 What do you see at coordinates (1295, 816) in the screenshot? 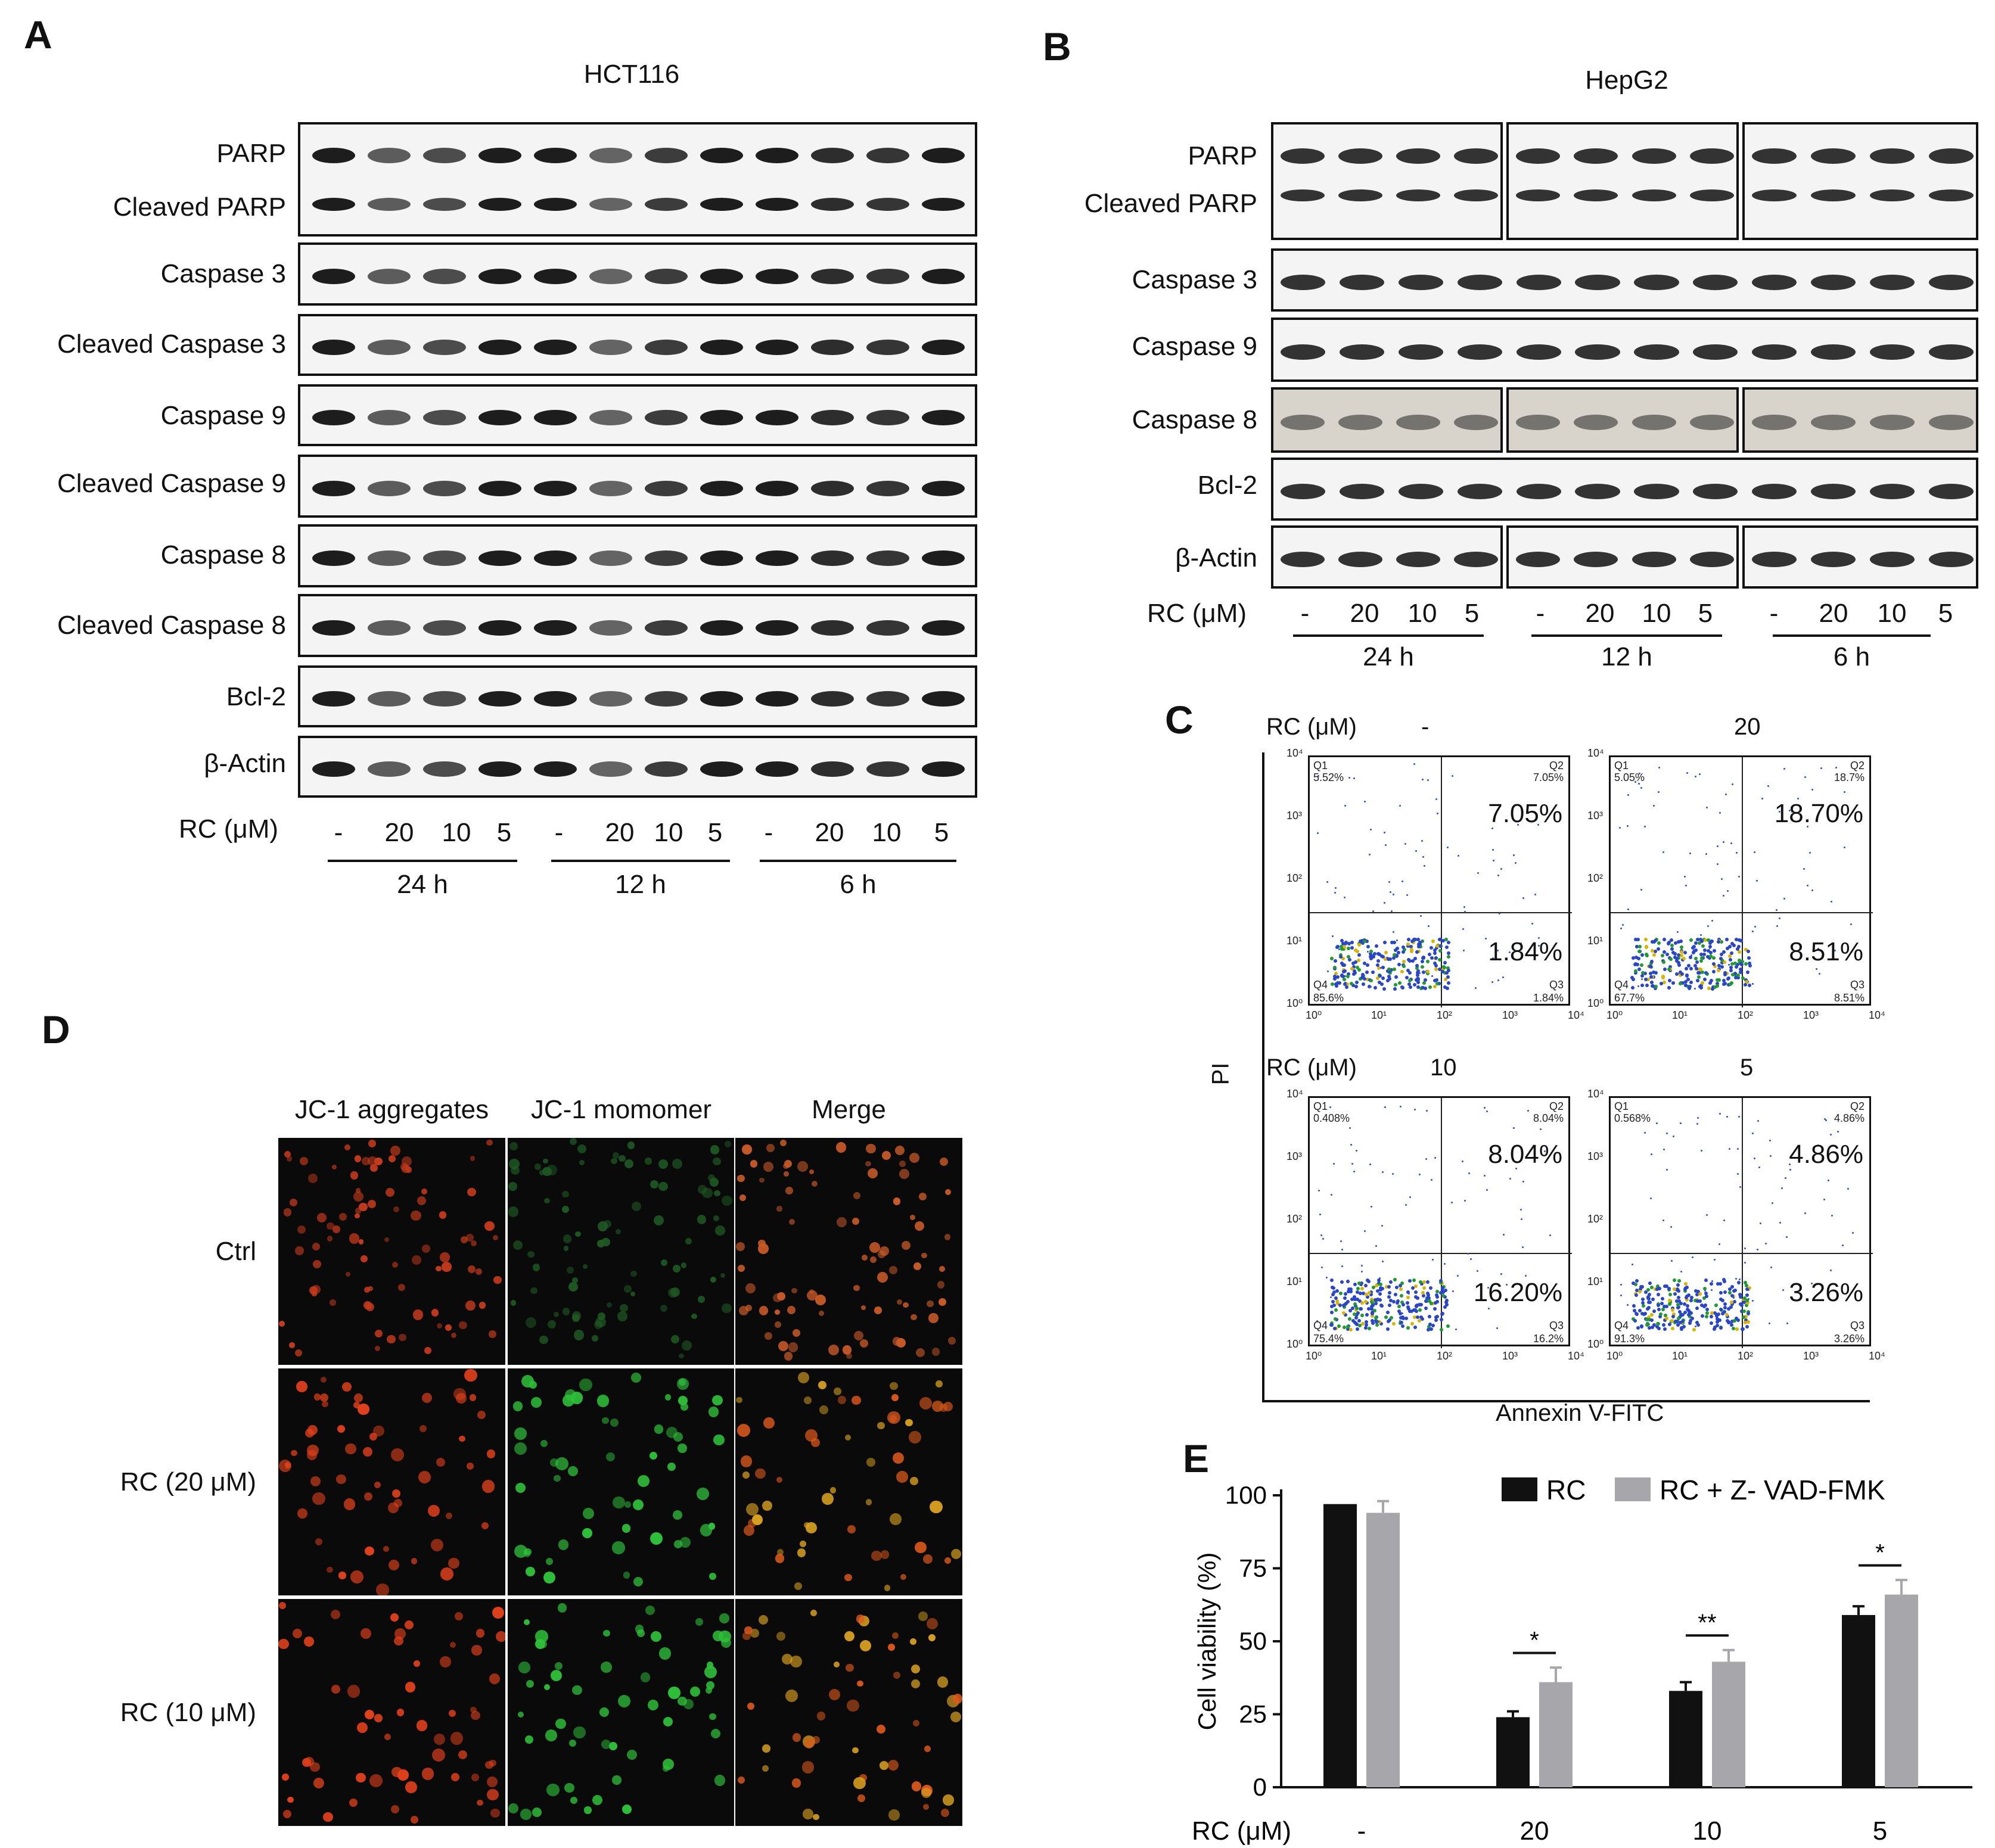
I see `y-tick: 10³` at bounding box center [1295, 816].